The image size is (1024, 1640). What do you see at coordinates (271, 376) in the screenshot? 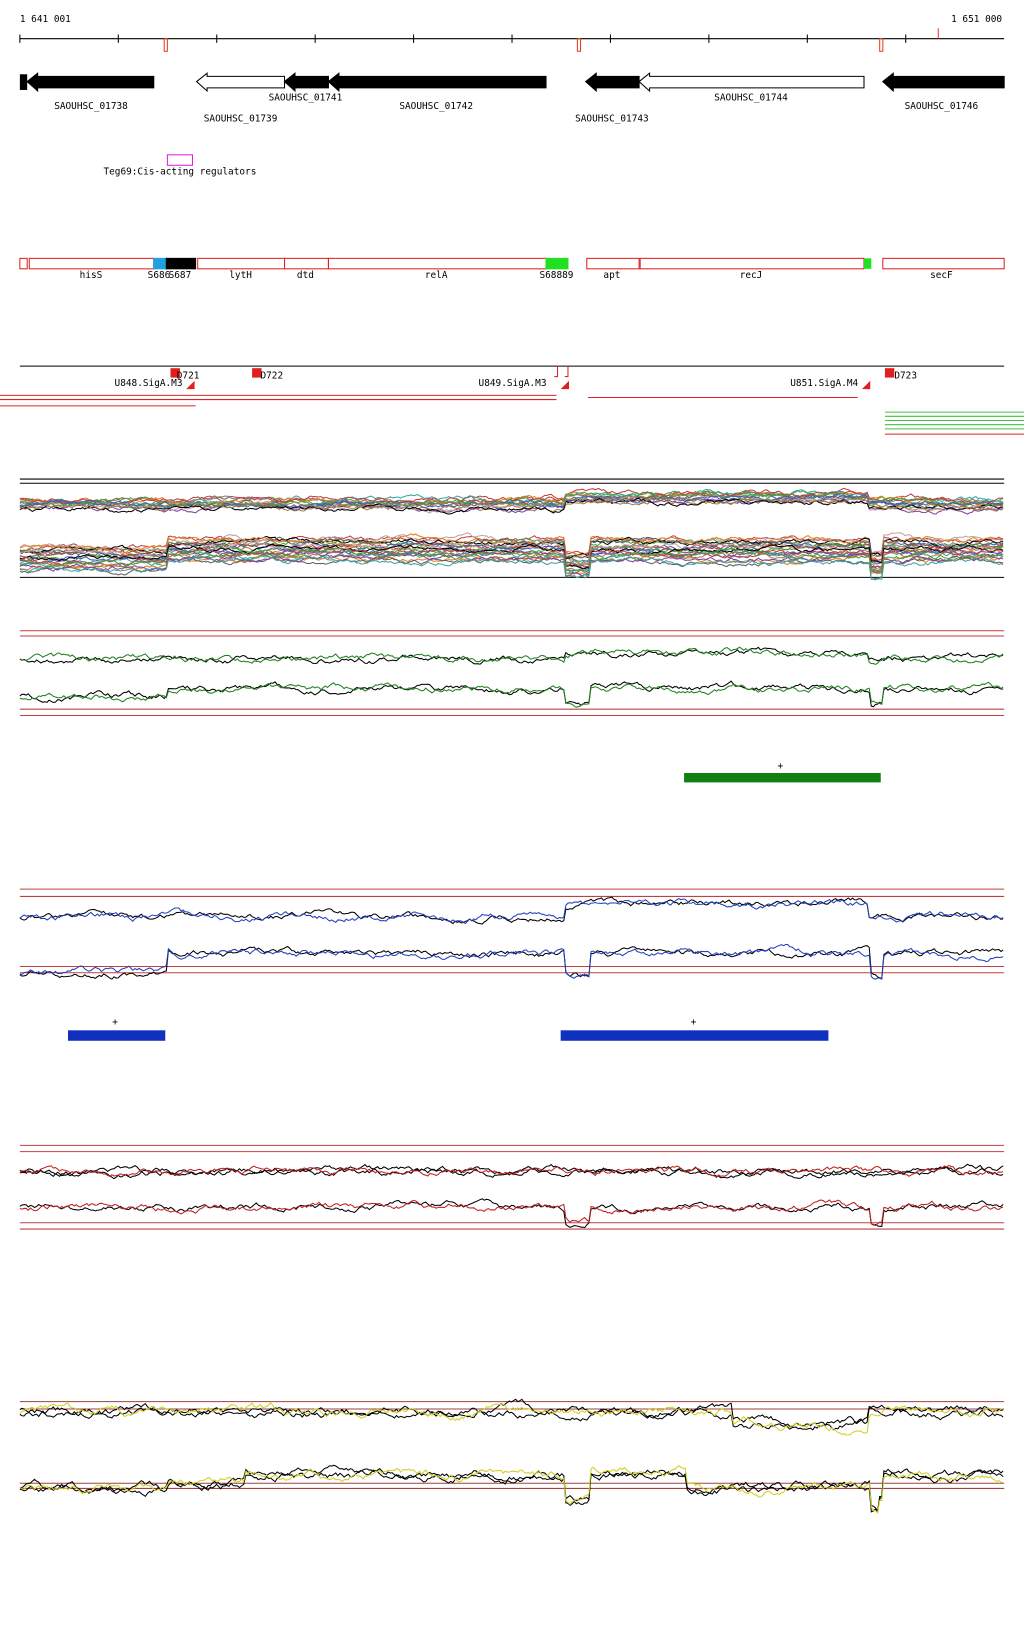
I see `promoter-label: D722` at bounding box center [271, 376].